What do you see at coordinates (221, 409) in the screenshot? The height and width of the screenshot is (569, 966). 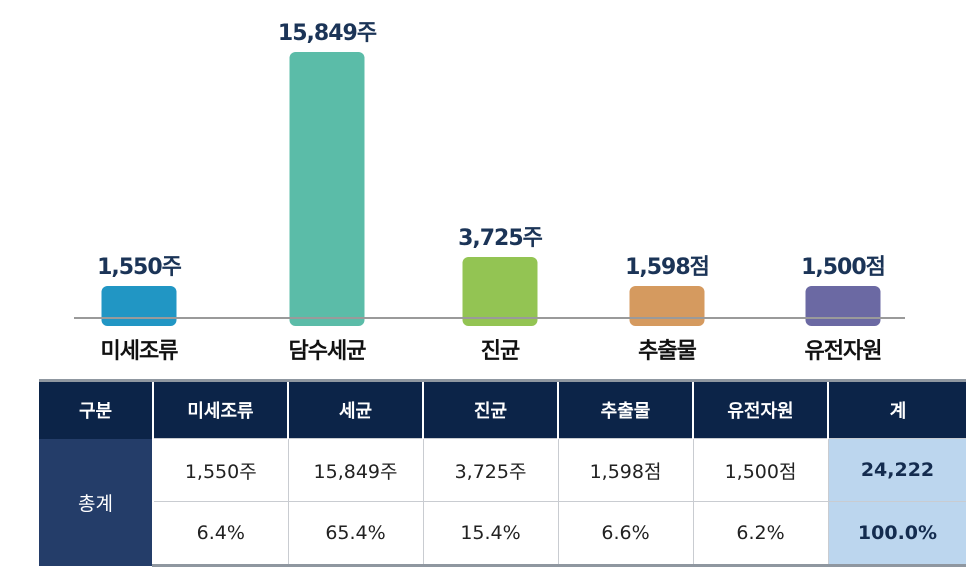 I see `header-microalgae: 미세조류` at bounding box center [221, 409].